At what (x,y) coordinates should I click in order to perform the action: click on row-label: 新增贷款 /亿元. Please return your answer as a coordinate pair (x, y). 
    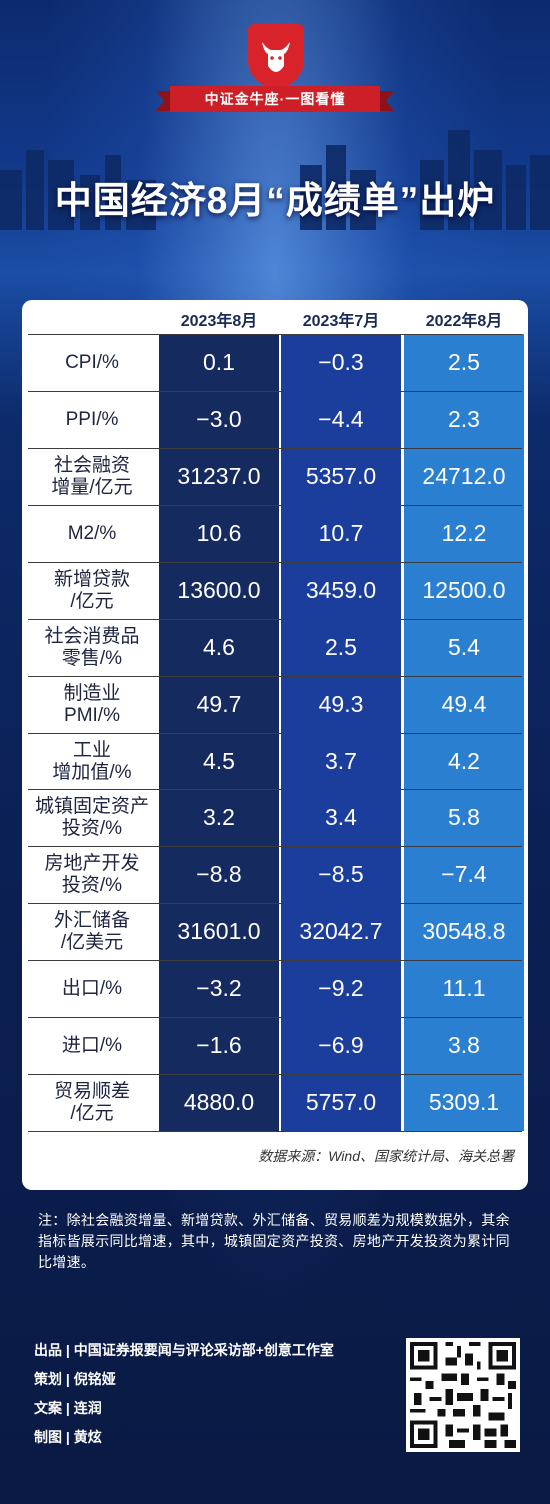
    Looking at the image, I should click on (91, 590).